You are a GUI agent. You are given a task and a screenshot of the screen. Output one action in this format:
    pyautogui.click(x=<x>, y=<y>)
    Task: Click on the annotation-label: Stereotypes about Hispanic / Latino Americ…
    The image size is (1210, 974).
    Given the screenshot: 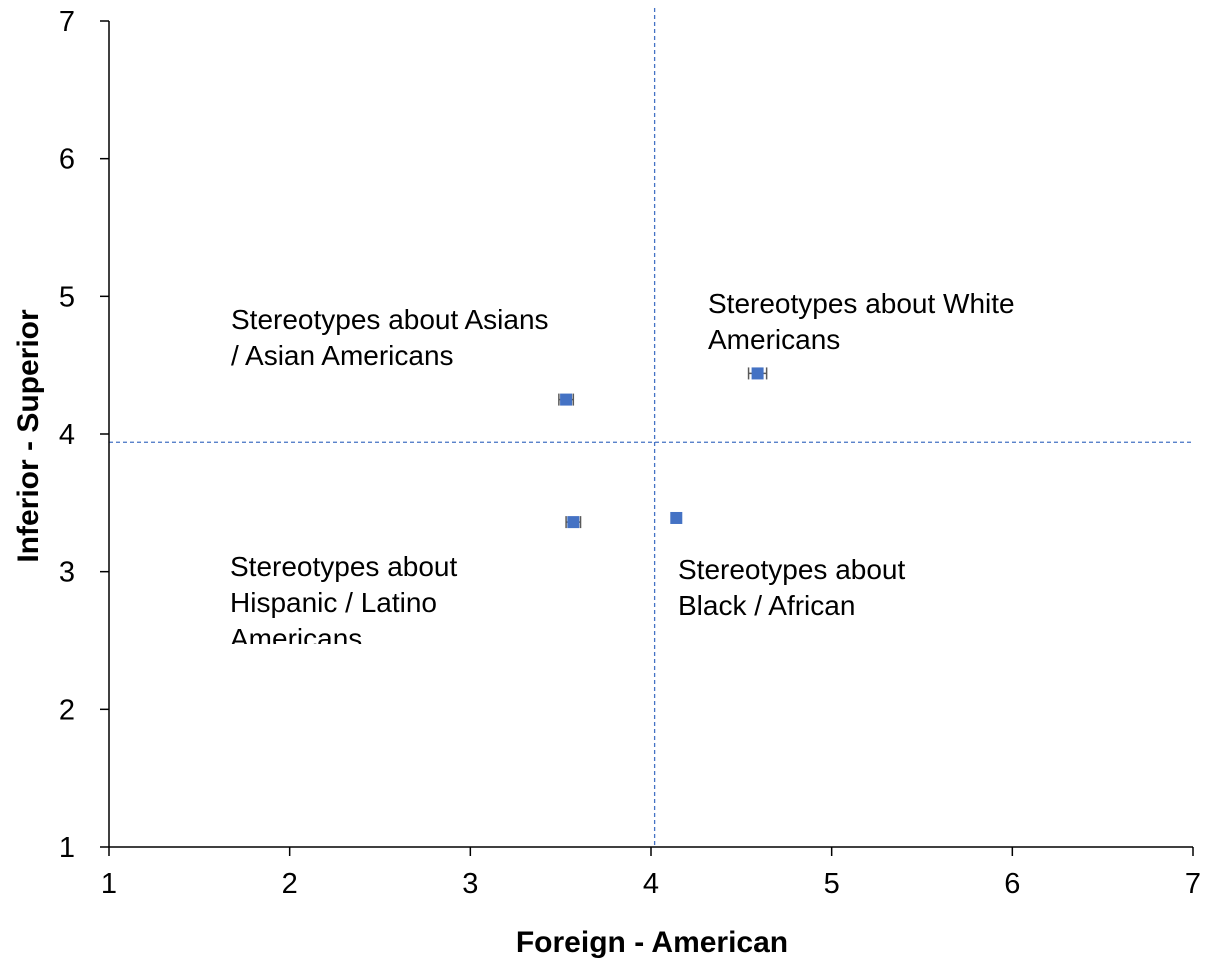 What is the action you would take?
    pyautogui.click(x=343, y=602)
    